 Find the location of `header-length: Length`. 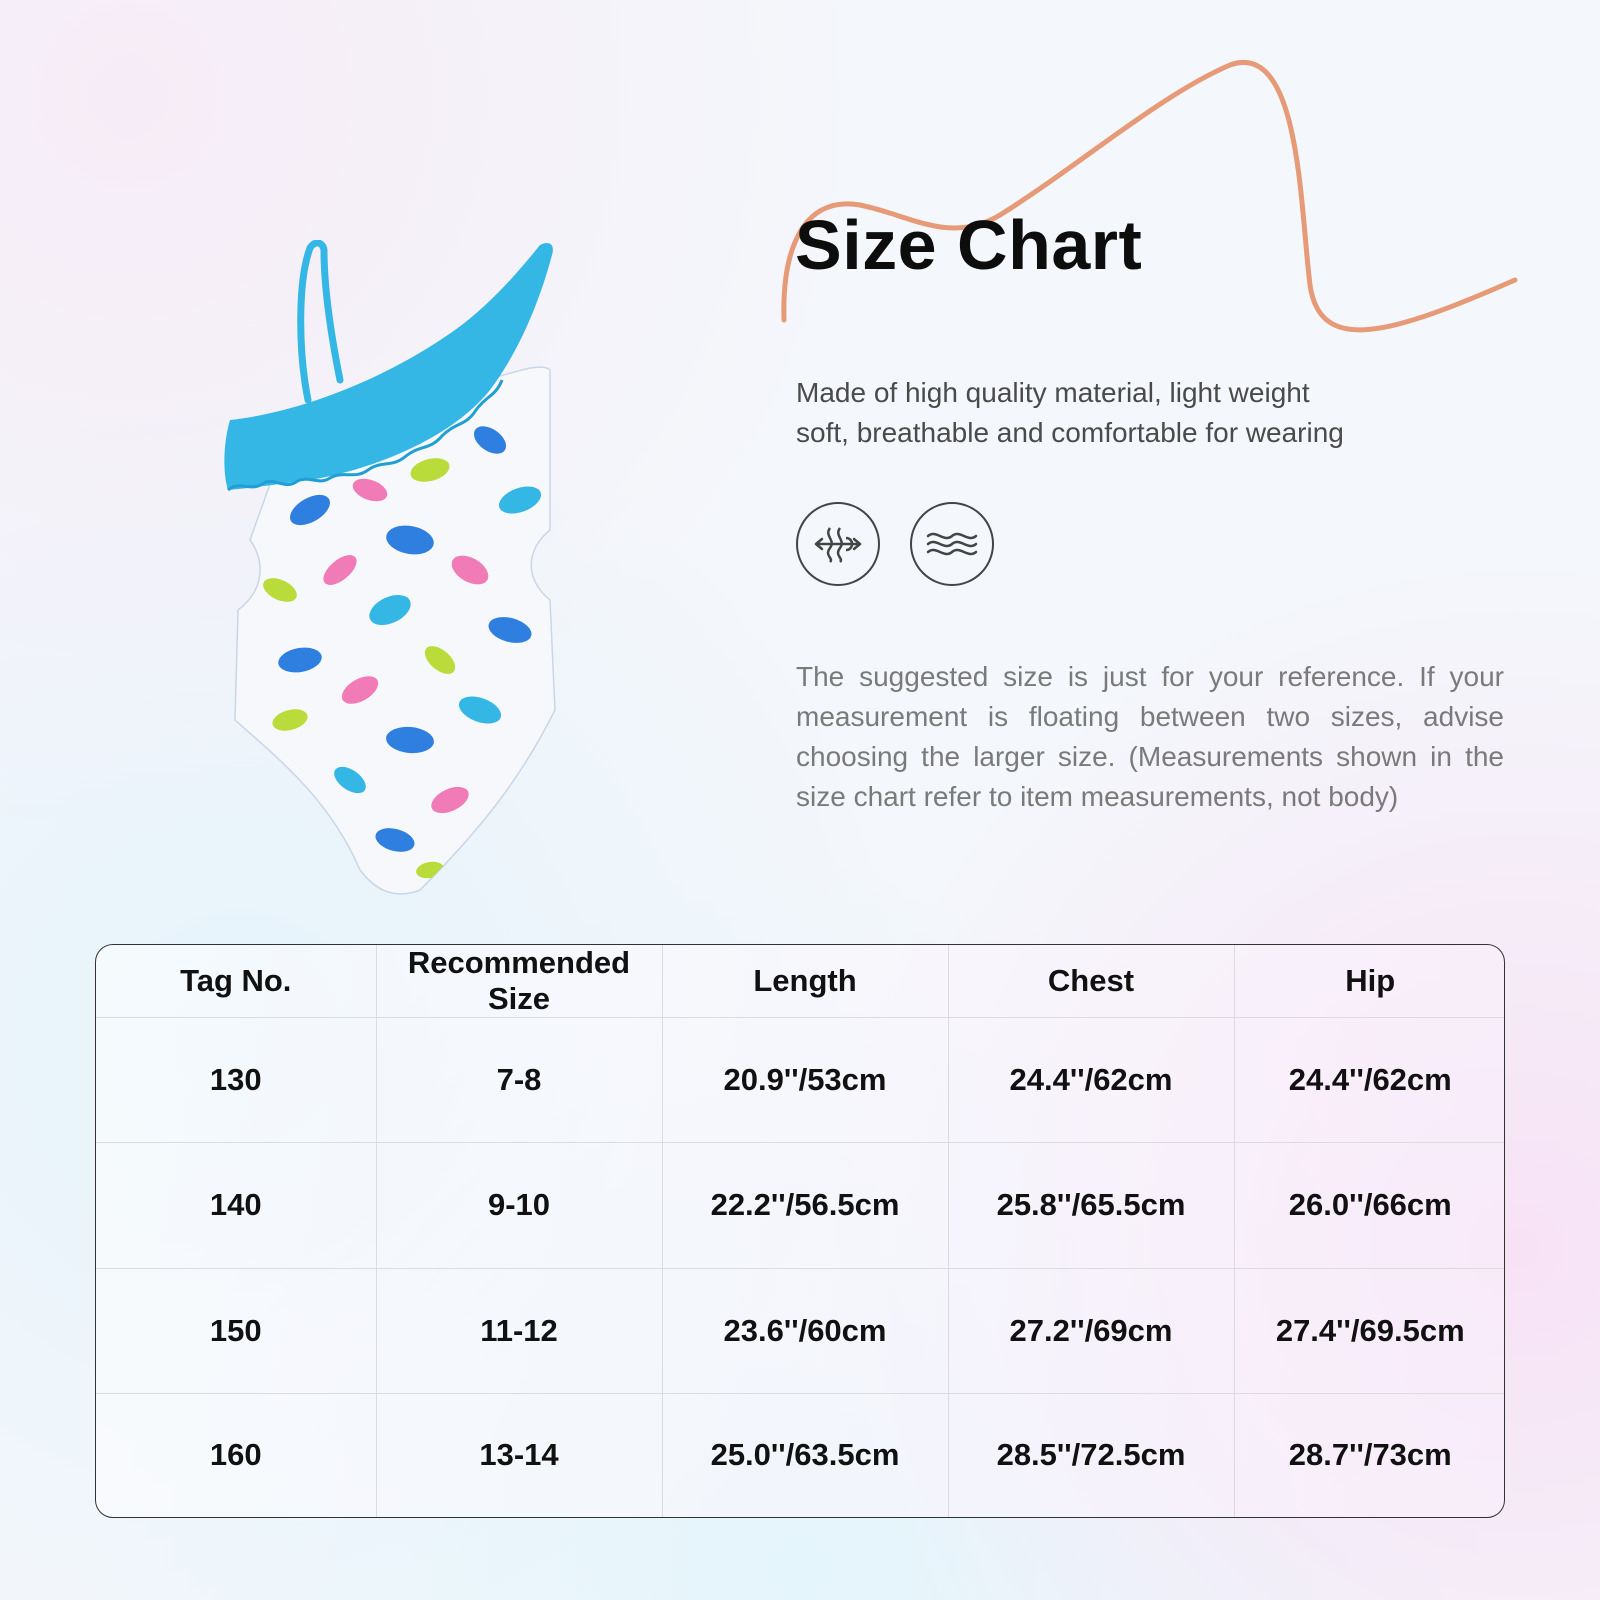

header-length: Length is located at coordinates (805, 981).